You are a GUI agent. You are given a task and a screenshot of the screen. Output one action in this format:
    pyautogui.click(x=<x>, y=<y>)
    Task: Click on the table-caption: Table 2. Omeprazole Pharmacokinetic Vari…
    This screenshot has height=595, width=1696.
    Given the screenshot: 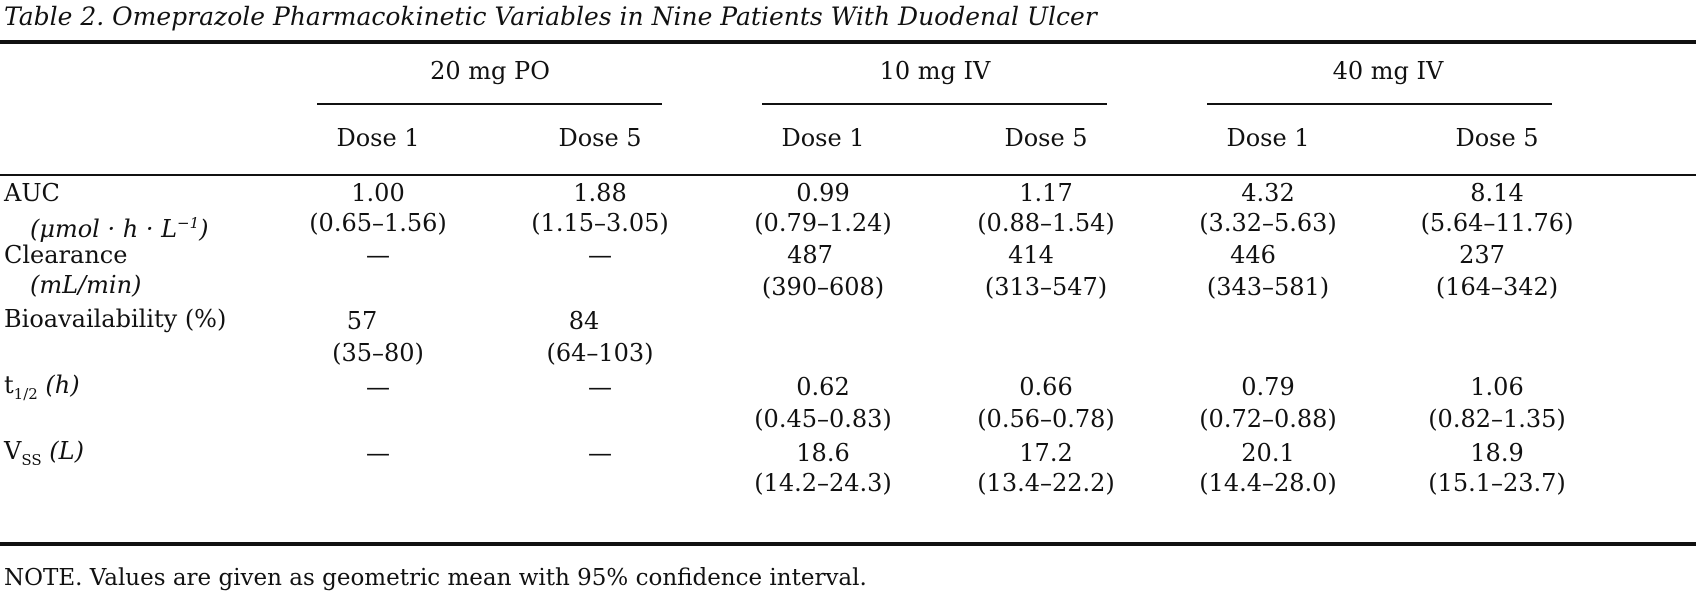 What is the action you would take?
    pyautogui.click(x=550, y=16)
    